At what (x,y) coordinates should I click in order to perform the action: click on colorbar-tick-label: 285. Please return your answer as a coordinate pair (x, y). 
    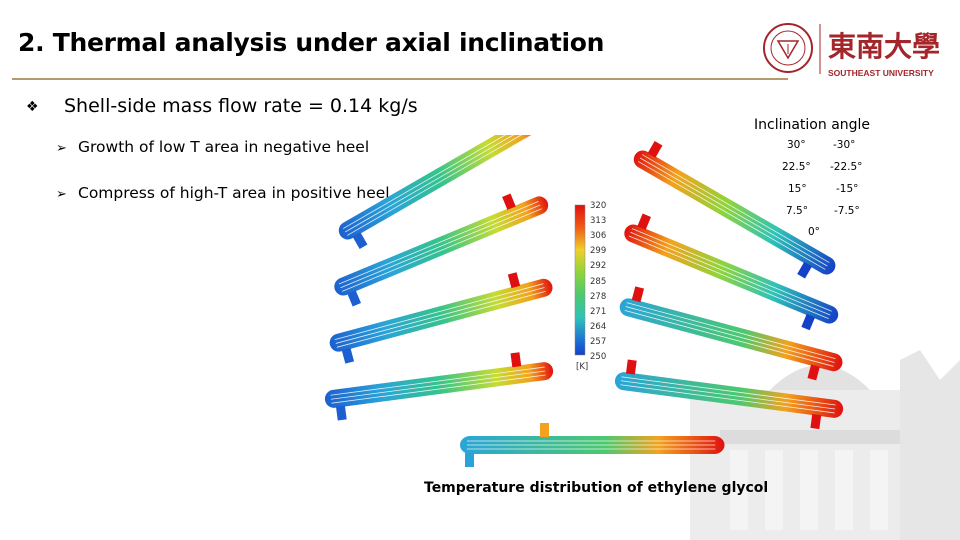
    Looking at the image, I should click on (598, 281).